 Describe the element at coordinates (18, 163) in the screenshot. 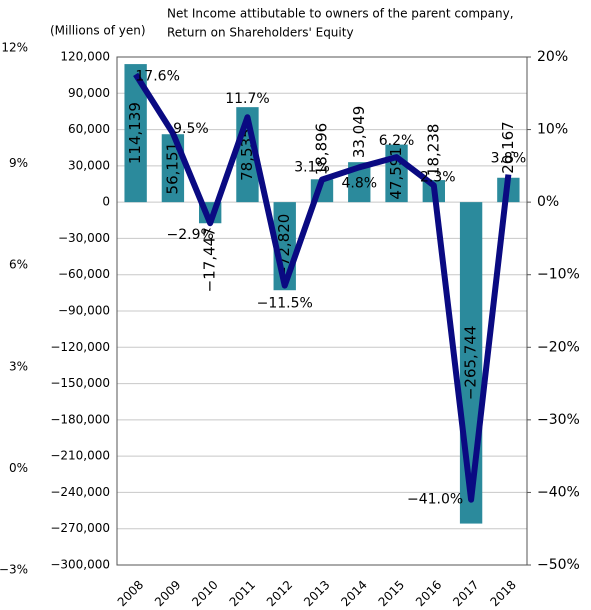

I see `y3-tick-label: 9%` at that location.